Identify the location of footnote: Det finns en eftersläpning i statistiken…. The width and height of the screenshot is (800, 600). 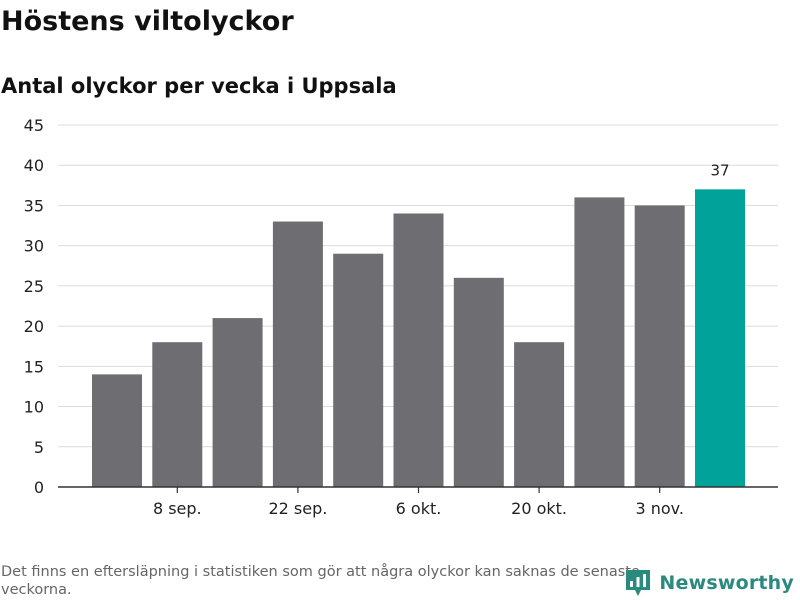
(320, 581).